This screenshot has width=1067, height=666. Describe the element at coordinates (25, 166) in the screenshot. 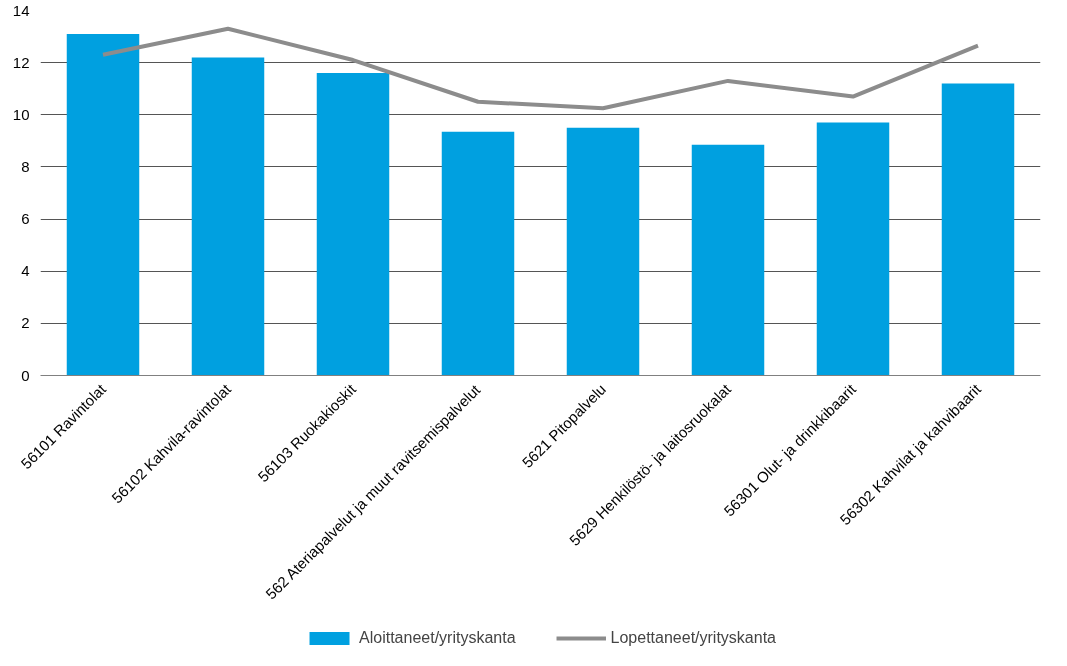

I see `y-tick-label: 8` at that location.